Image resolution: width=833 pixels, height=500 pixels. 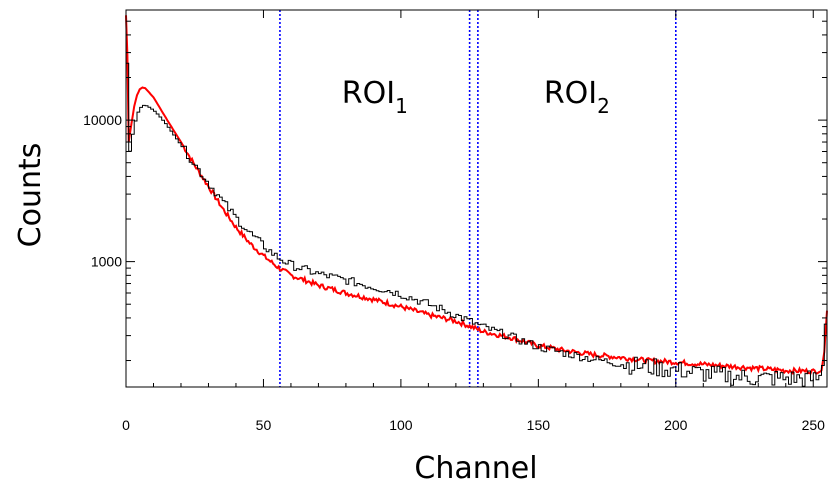 What do you see at coordinates (126, 425) in the screenshot?
I see `x-tick-label-0: 0` at bounding box center [126, 425].